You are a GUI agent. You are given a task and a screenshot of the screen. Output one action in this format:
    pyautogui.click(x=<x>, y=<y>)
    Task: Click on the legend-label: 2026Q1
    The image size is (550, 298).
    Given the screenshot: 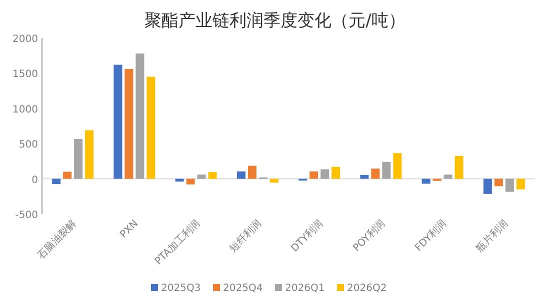 What is the action you would take?
    pyautogui.click(x=305, y=288)
    